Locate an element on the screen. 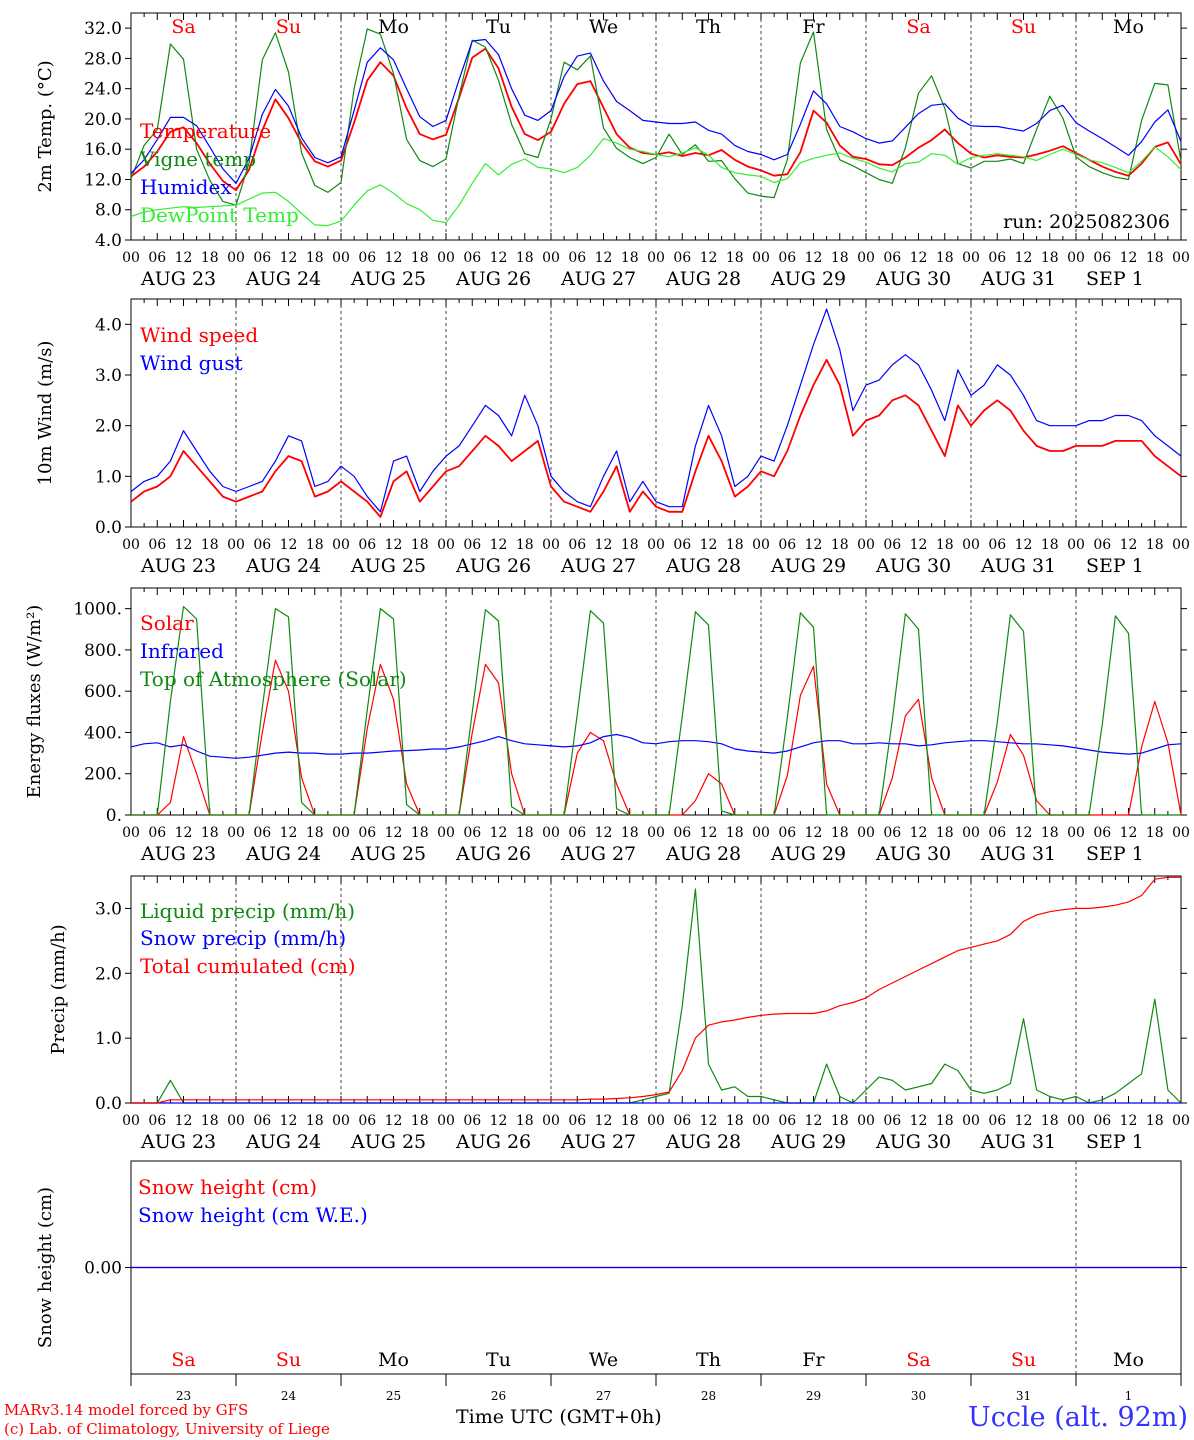 The width and height of the screenshot is (1194, 1440). y-axis-label: Energy fluxes (W/m²) is located at coordinates (34, 702).